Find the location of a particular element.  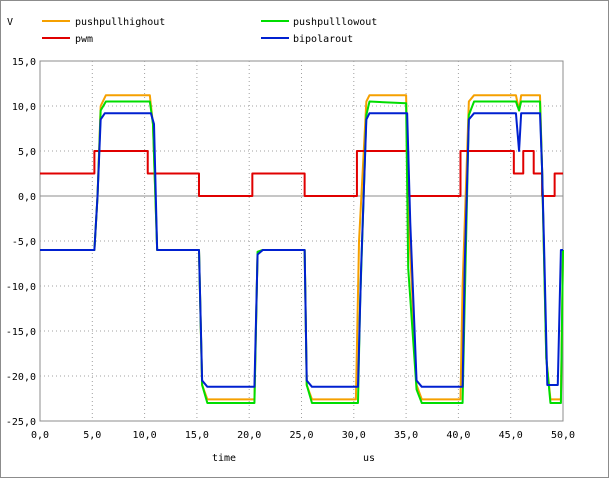

y-tick-label: 0,0 is located at coordinates (27, 197).